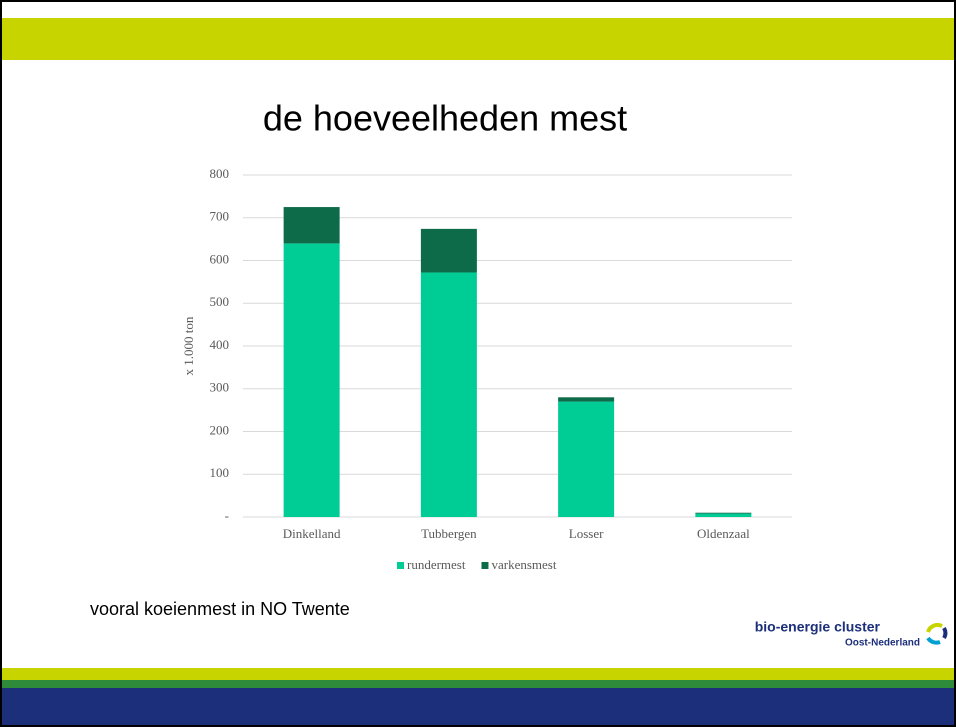 This screenshot has height=727, width=956. What do you see at coordinates (220, 344) in the screenshot?
I see `y-tick-label: 400` at bounding box center [220, 344].